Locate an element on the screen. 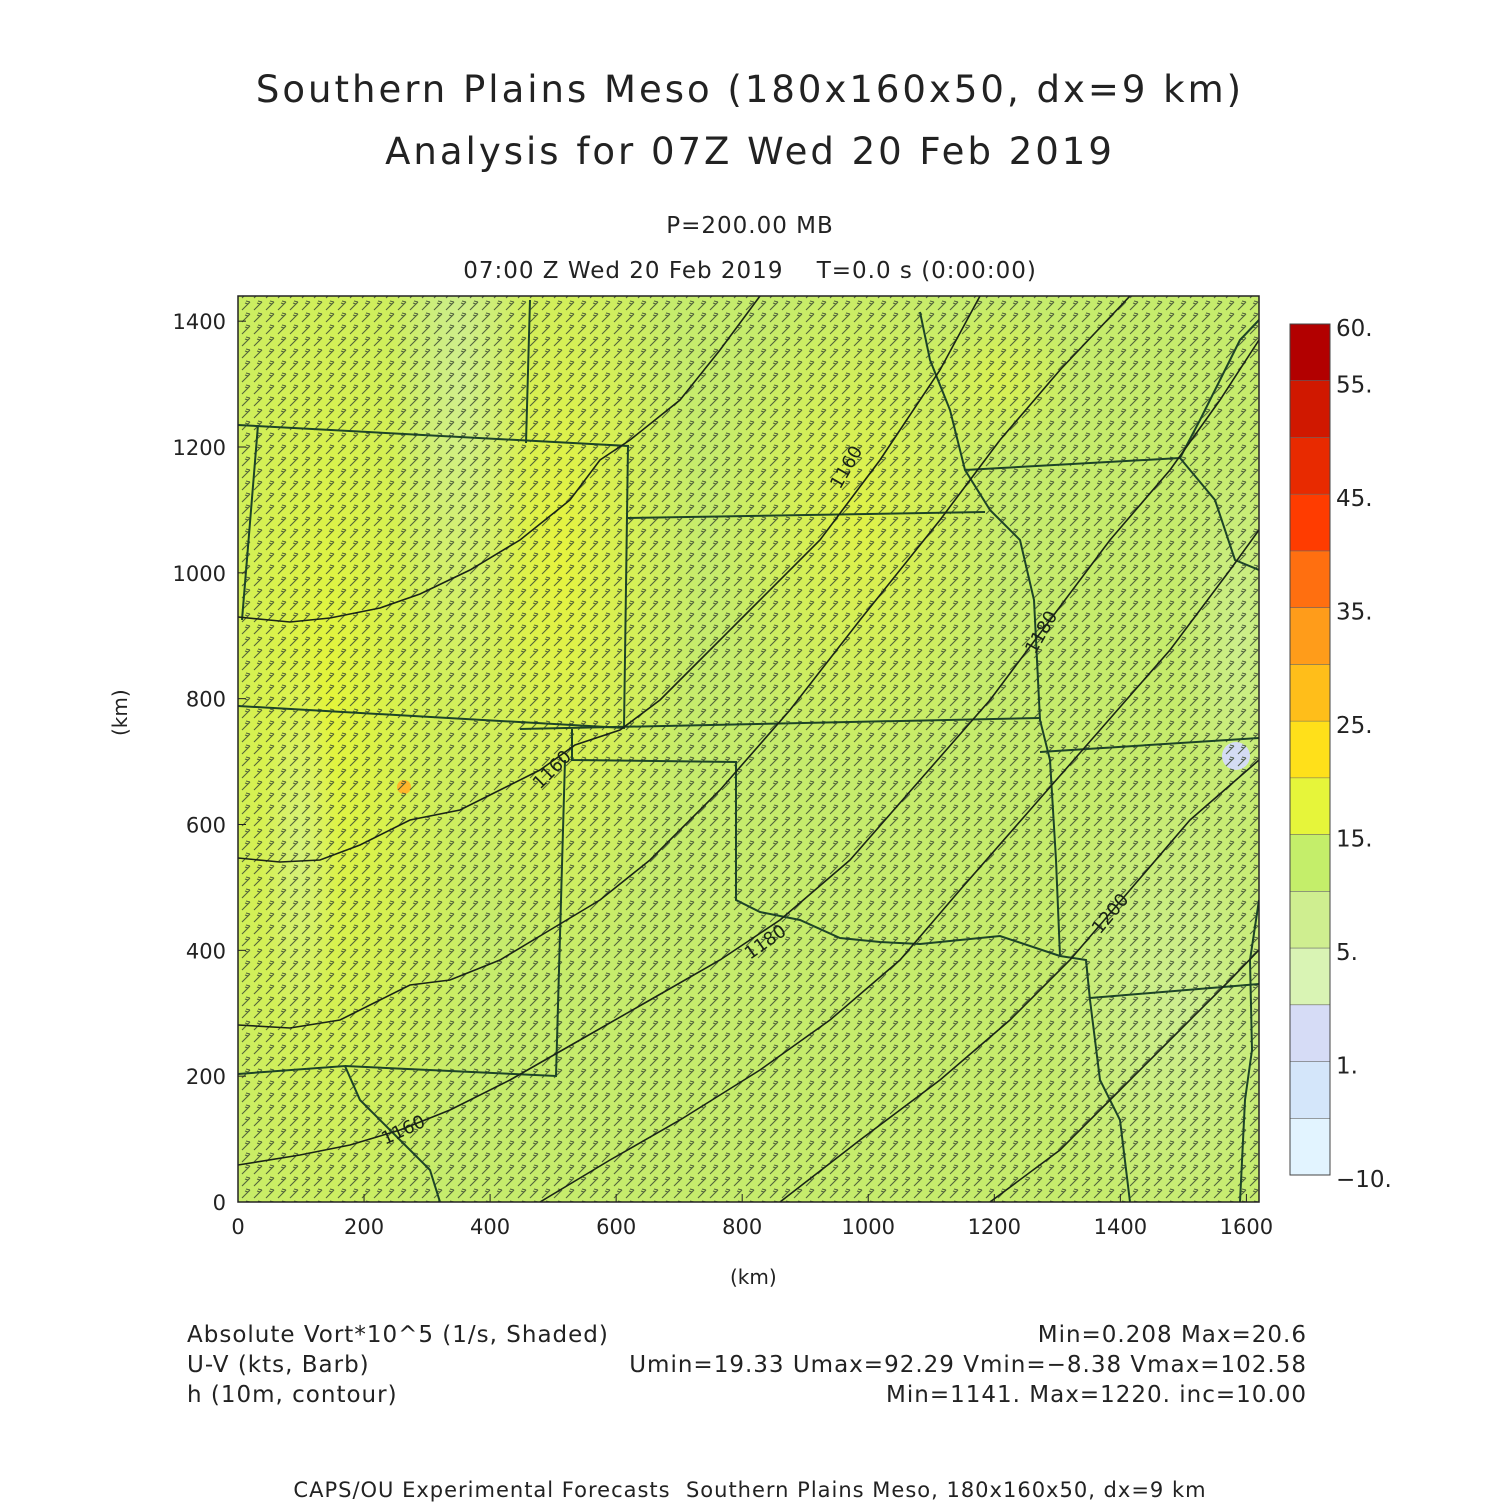 This screenshot has height=1502, width=1500. colorbar-label: 60. is located at coordinates (1354, 329).